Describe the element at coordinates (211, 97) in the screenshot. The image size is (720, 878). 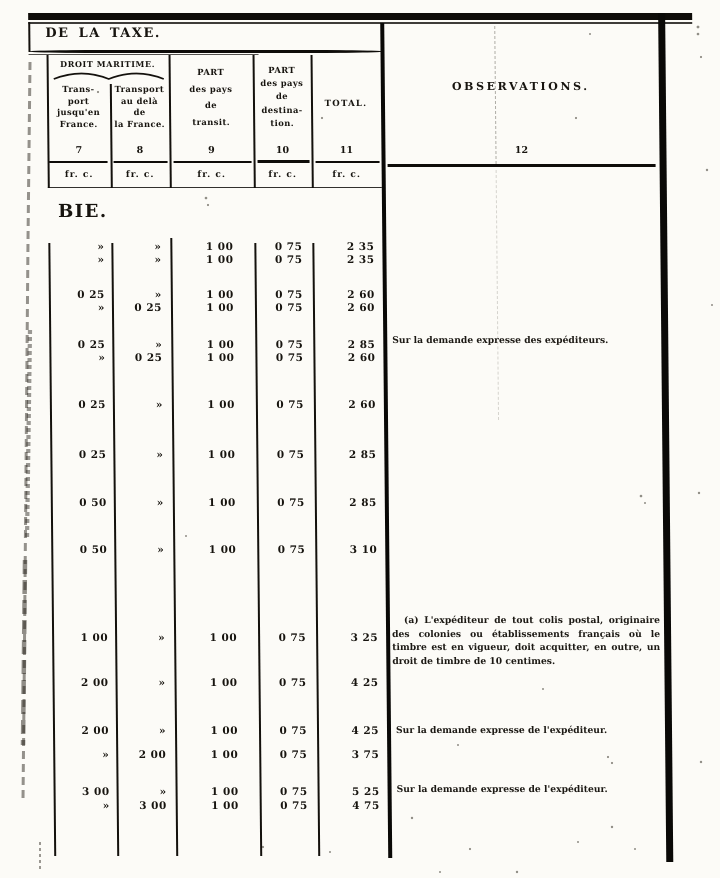
I see `column-header-part-transit: PART des pays de transit.` at that location.